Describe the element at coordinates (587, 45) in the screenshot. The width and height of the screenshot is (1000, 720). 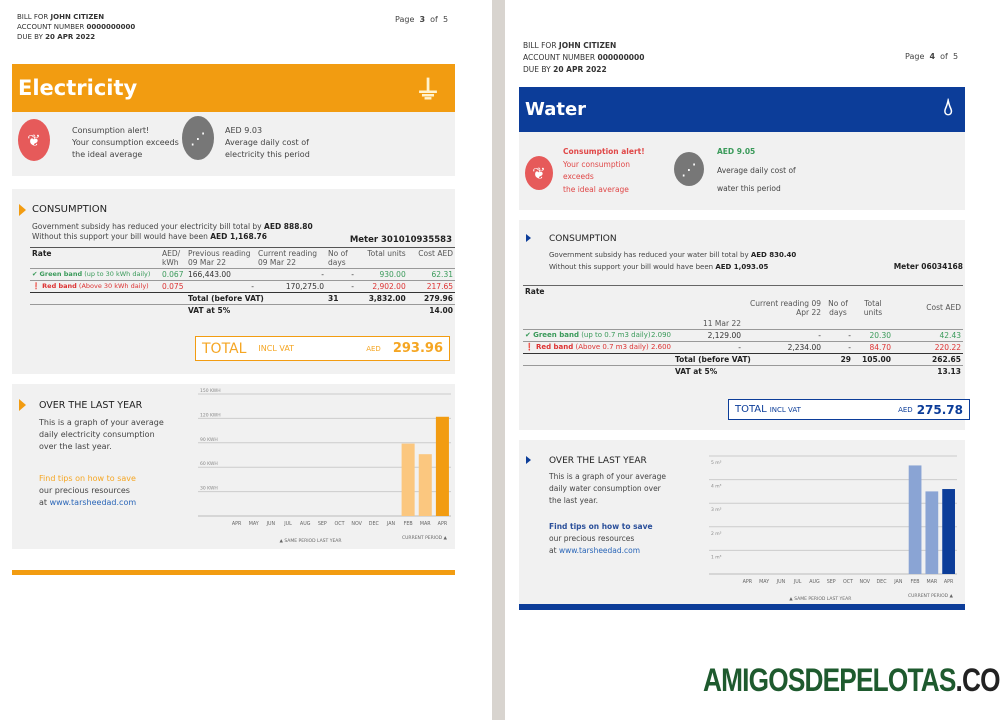
I see `customer-name: JOHN CITIZEN` at that location.